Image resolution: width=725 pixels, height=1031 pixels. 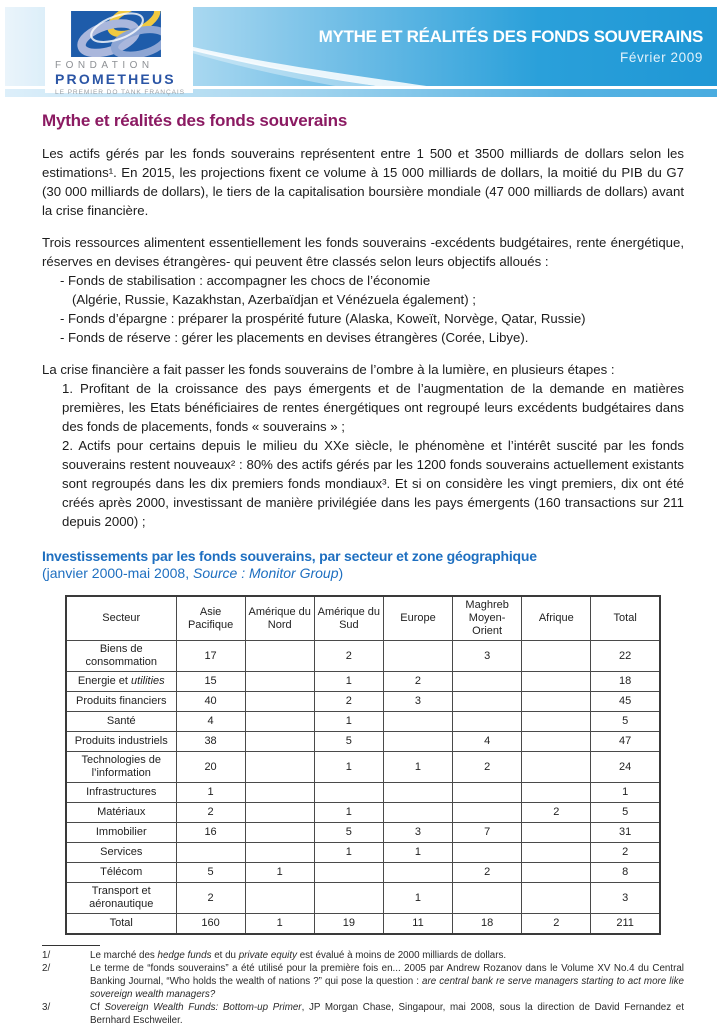 I want to click on table-column-header: Europe, so click(x=418, y=618).